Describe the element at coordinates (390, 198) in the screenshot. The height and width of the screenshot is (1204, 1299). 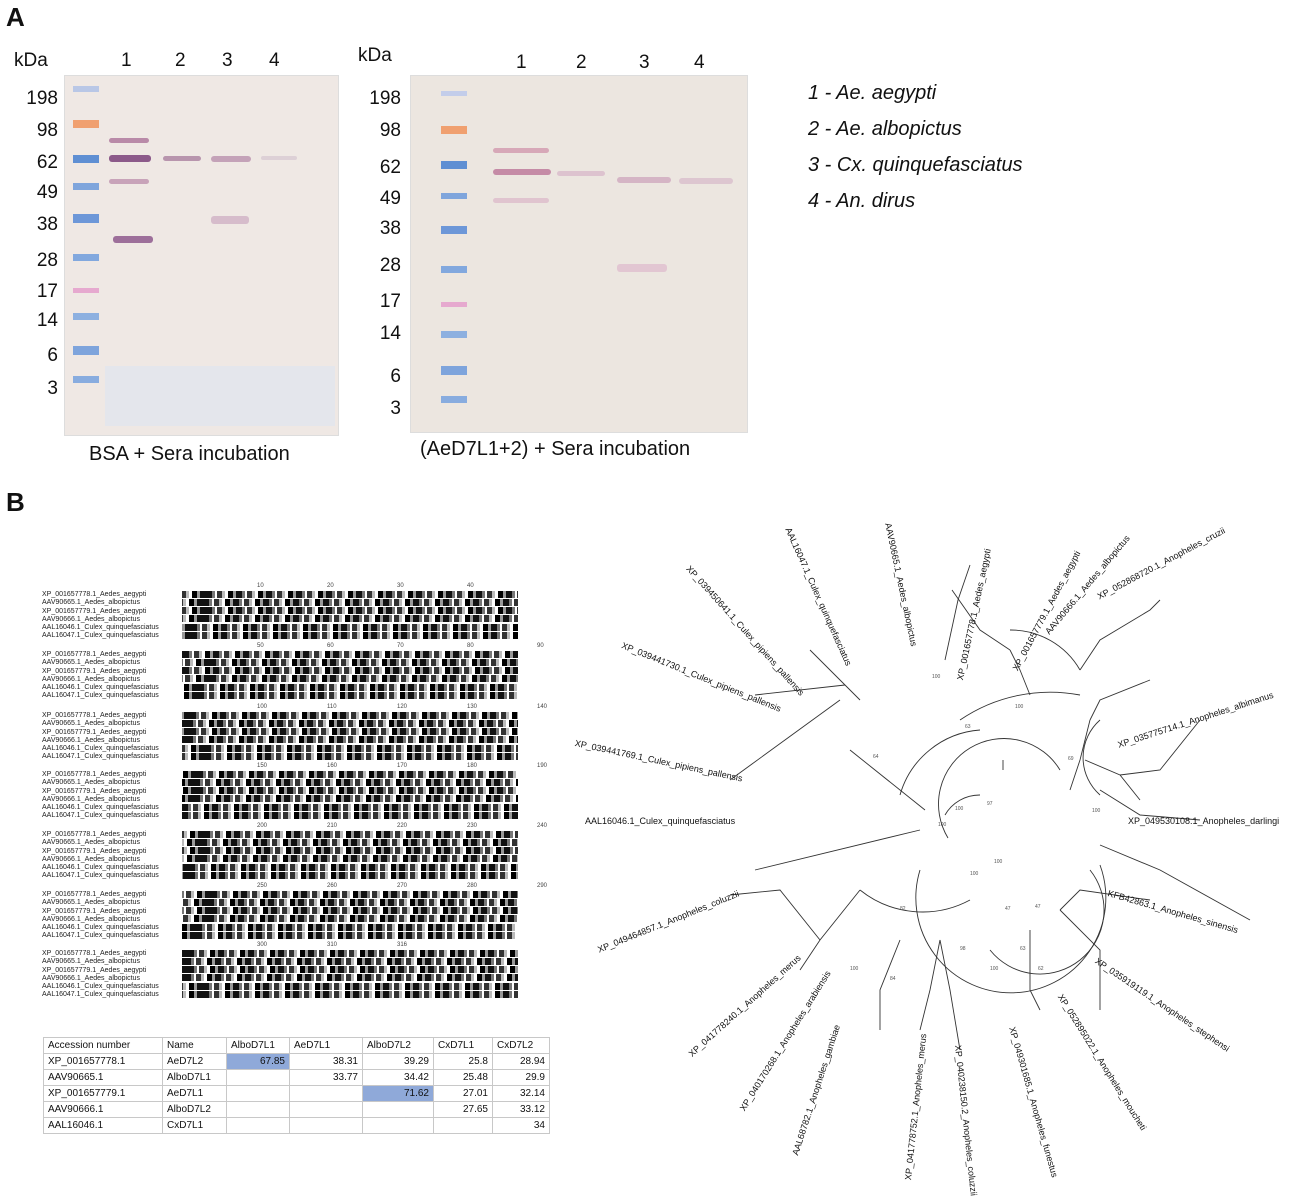
I see `marker-label: 49` at that location.